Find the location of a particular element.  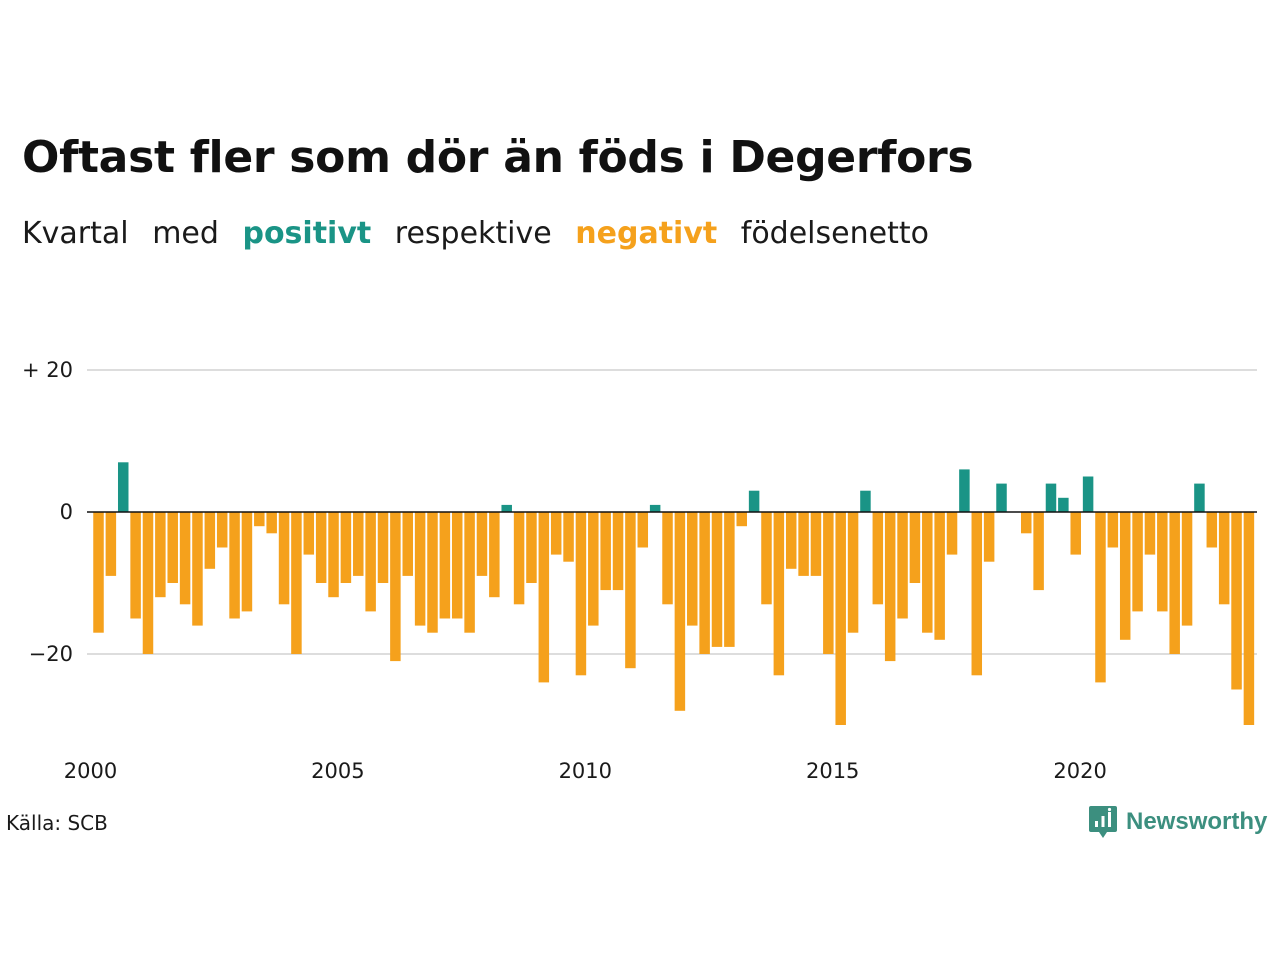

y-tick-label: + 20 is located at coordinates (47, 370).